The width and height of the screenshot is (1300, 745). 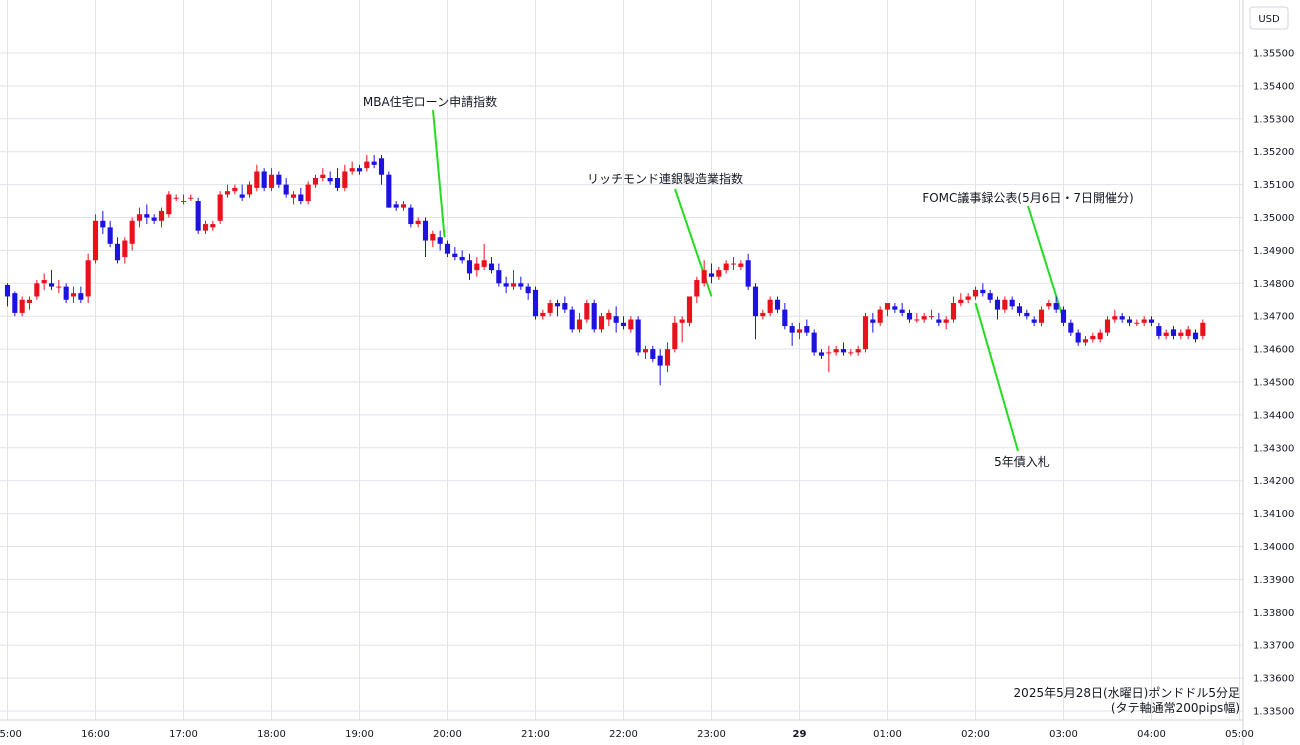 What do you see at coordinates (996, 377) in the screenshot?
I see `annotation-pointer-line` at bounding box center [996, 377].